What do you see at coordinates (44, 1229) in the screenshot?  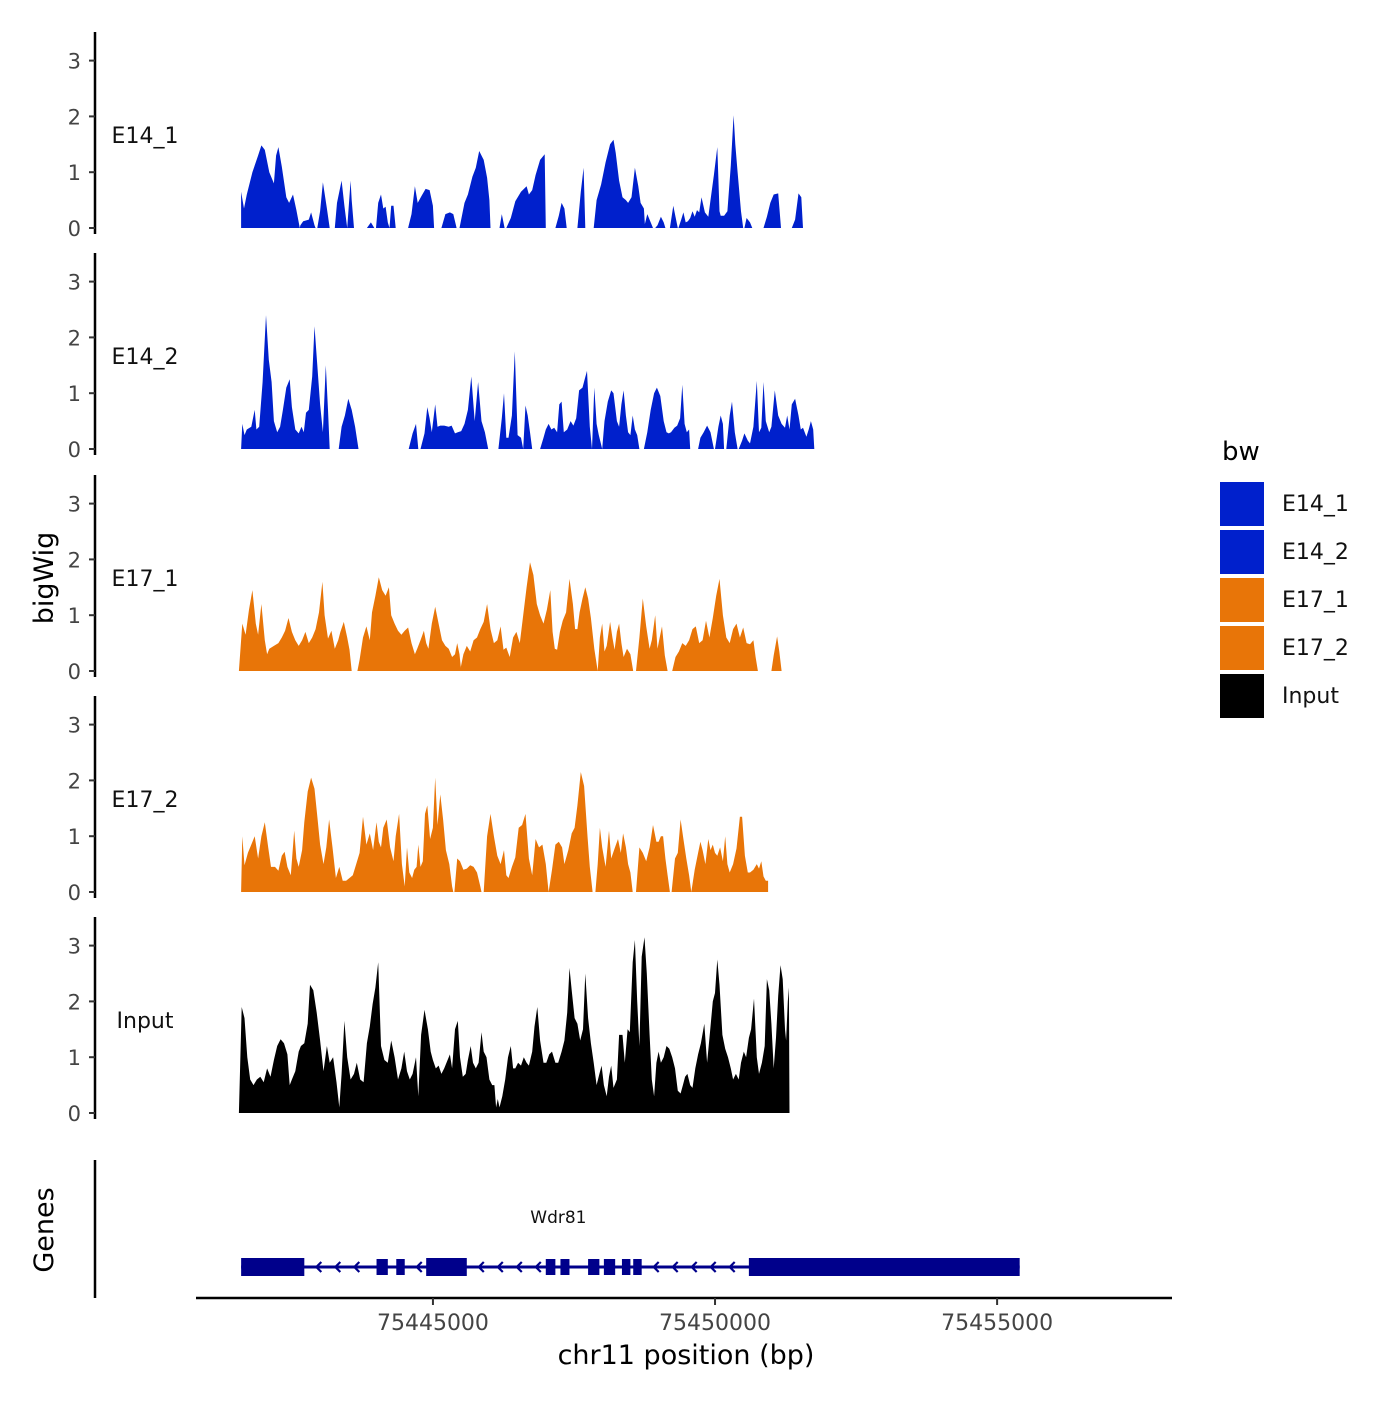 I see `genes-axis-title: Genes` at bounding box center [44, 1229].